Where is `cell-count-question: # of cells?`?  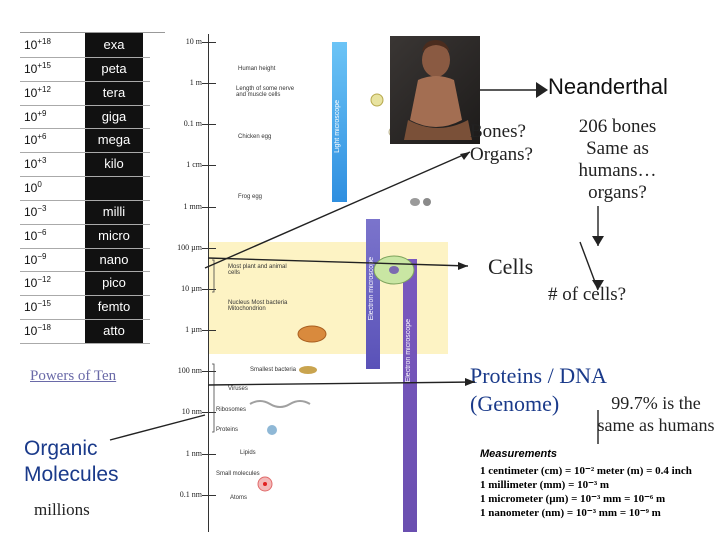 cell-count-question: # of cells? is located at coordinates (587, 294).